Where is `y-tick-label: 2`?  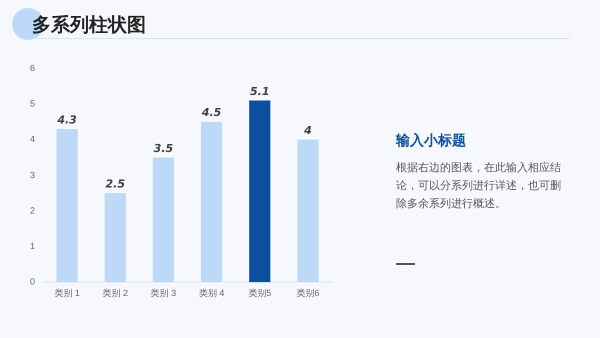
y-tick-label: 2 is located at coordinates (33, 210).